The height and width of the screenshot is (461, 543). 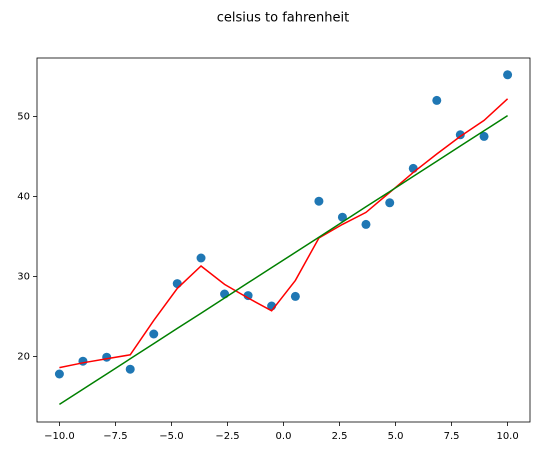 What do you see at coordinates (452, 436) in the screenshot?
I see `x-tick-label: 7.5` at bounding box center [452, 436].